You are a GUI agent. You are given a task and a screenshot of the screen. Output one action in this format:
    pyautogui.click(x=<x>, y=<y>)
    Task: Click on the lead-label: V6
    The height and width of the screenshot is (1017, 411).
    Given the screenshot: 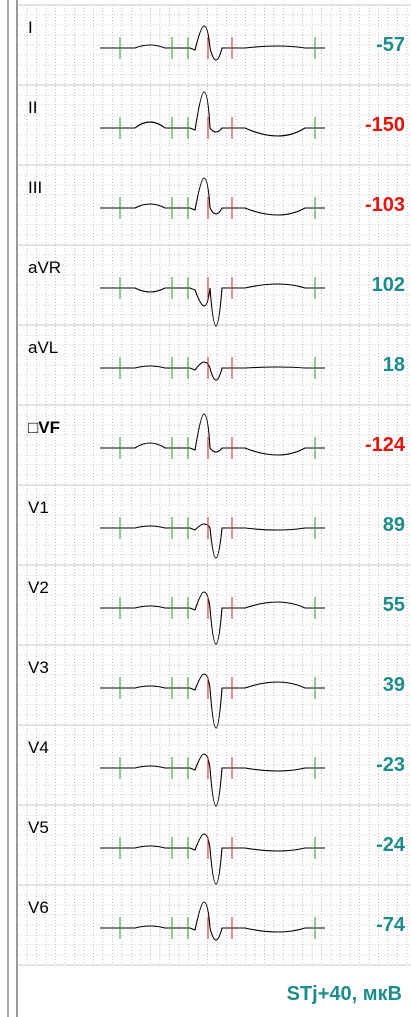 What is the action you would take?
    pyautogui.click(x=38, y=907)
    